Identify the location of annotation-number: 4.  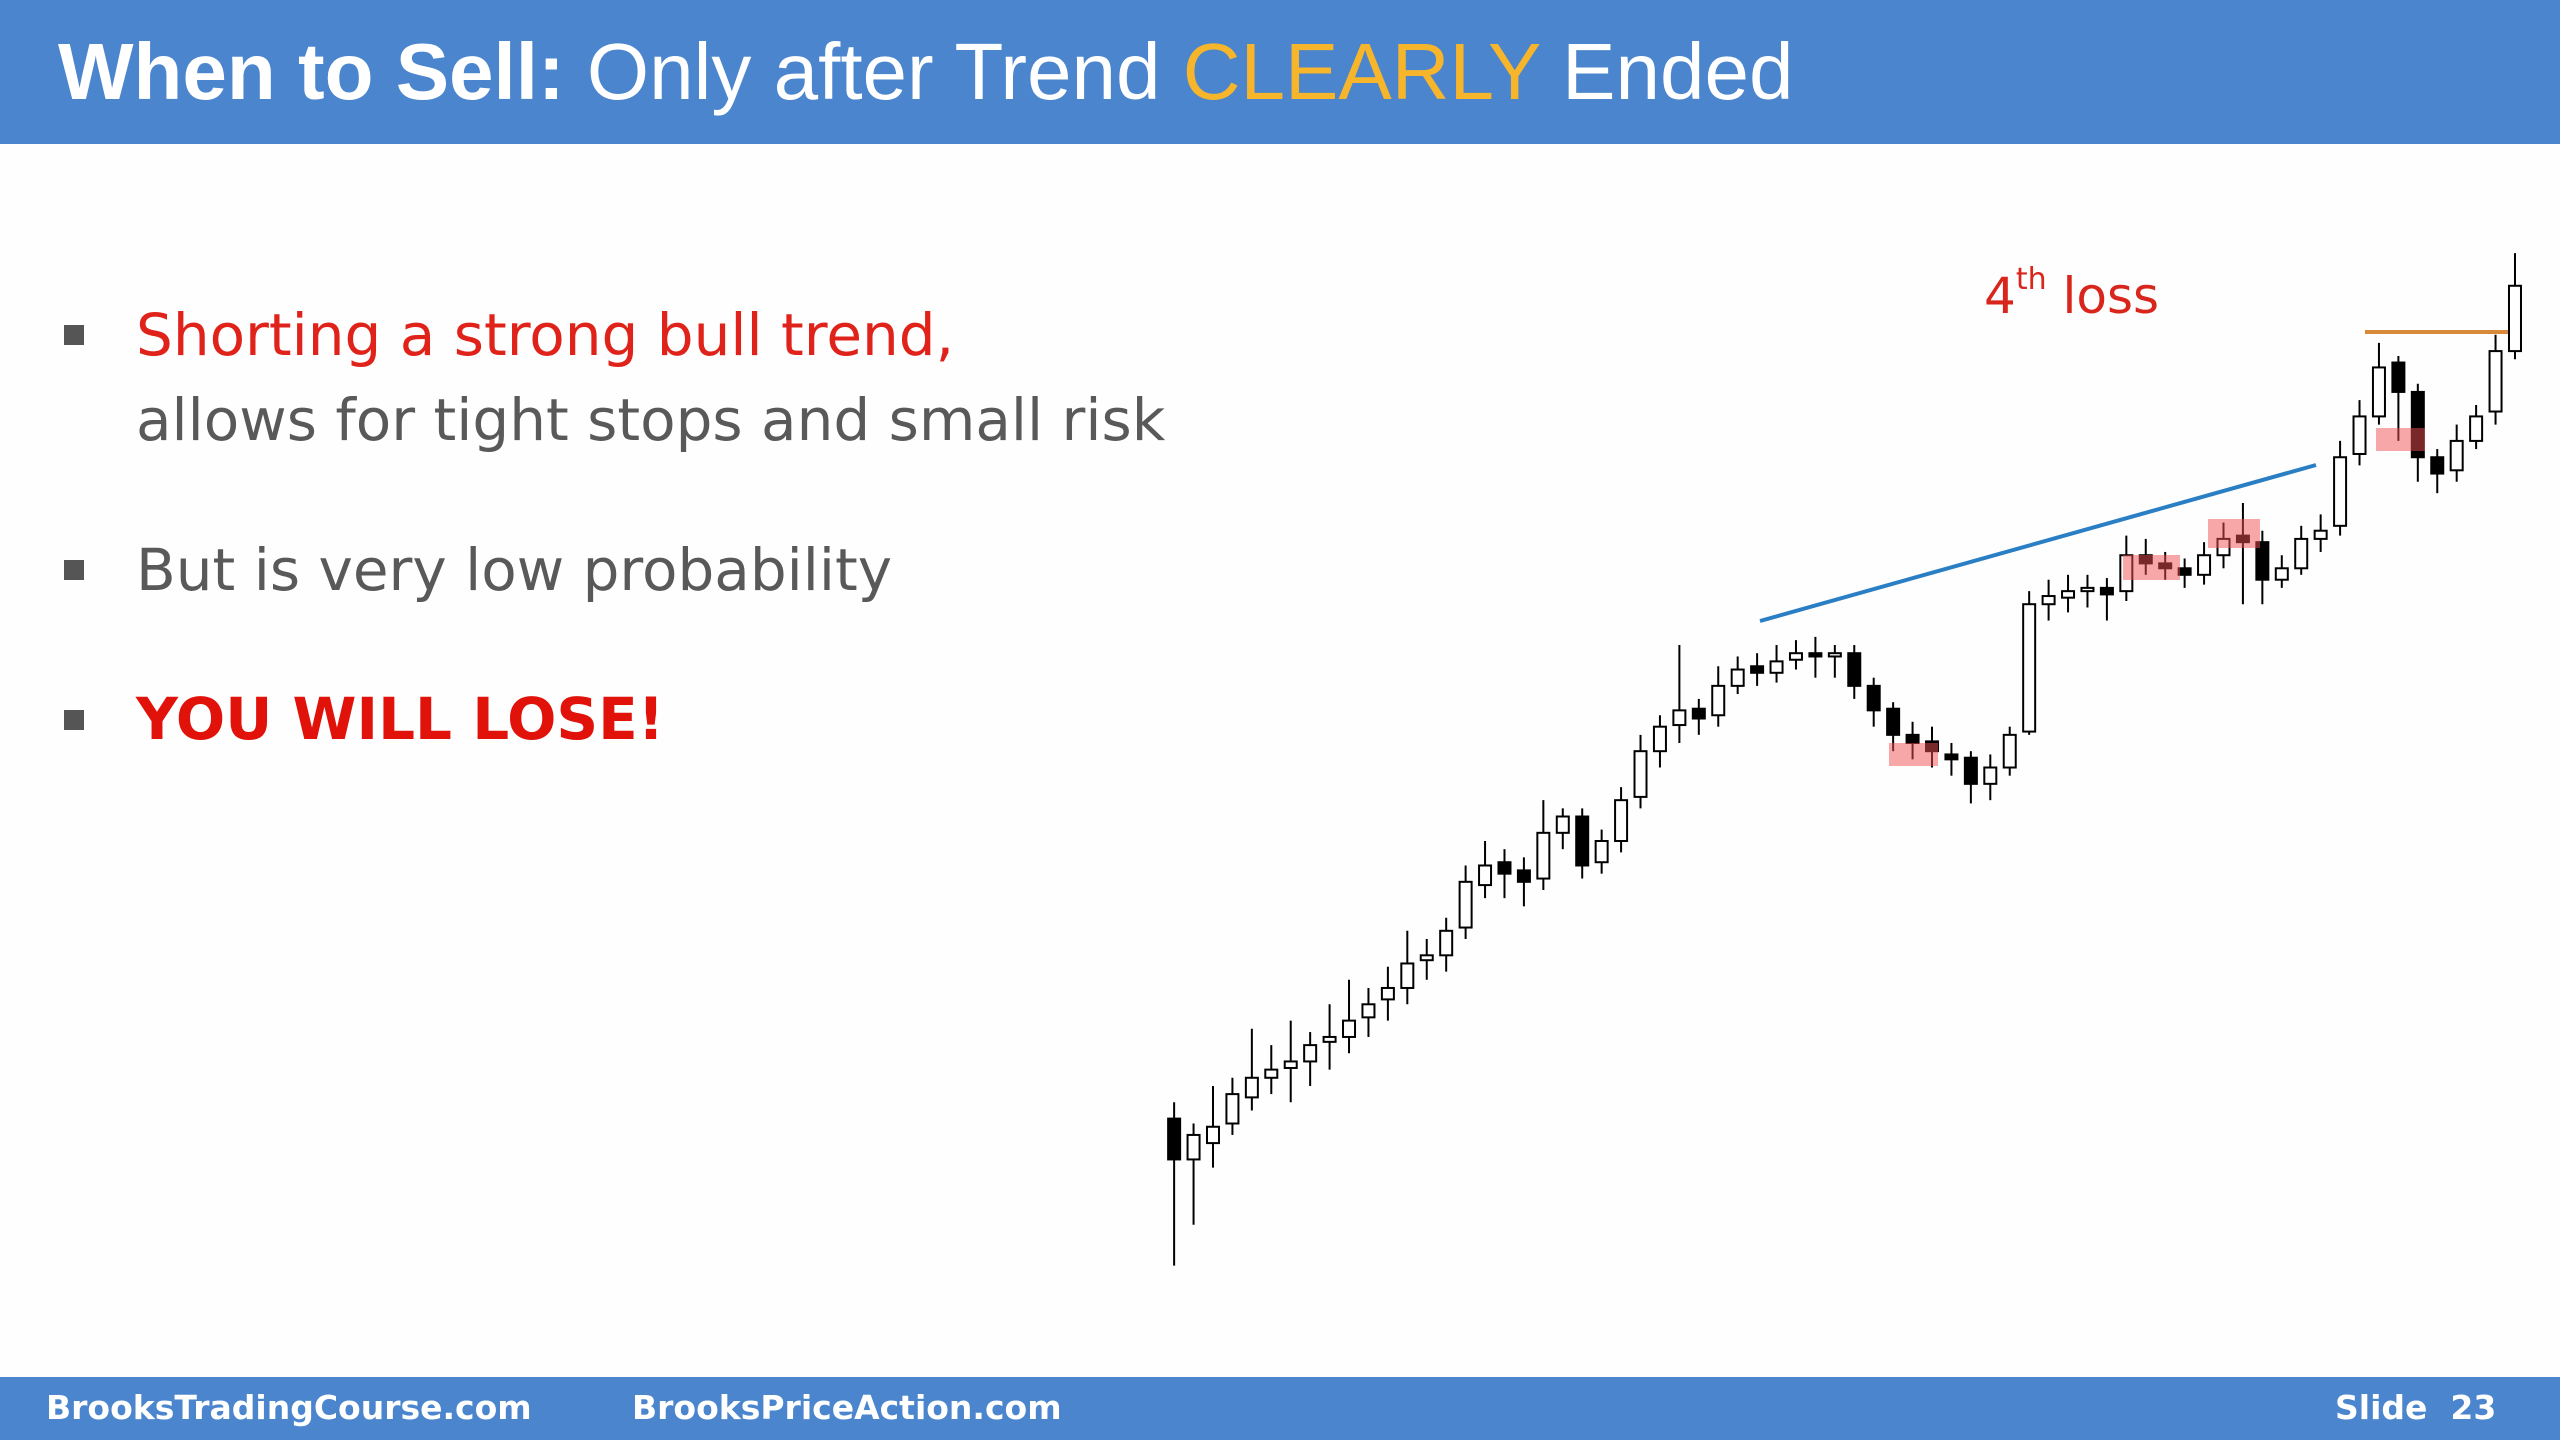
(2000, 296).